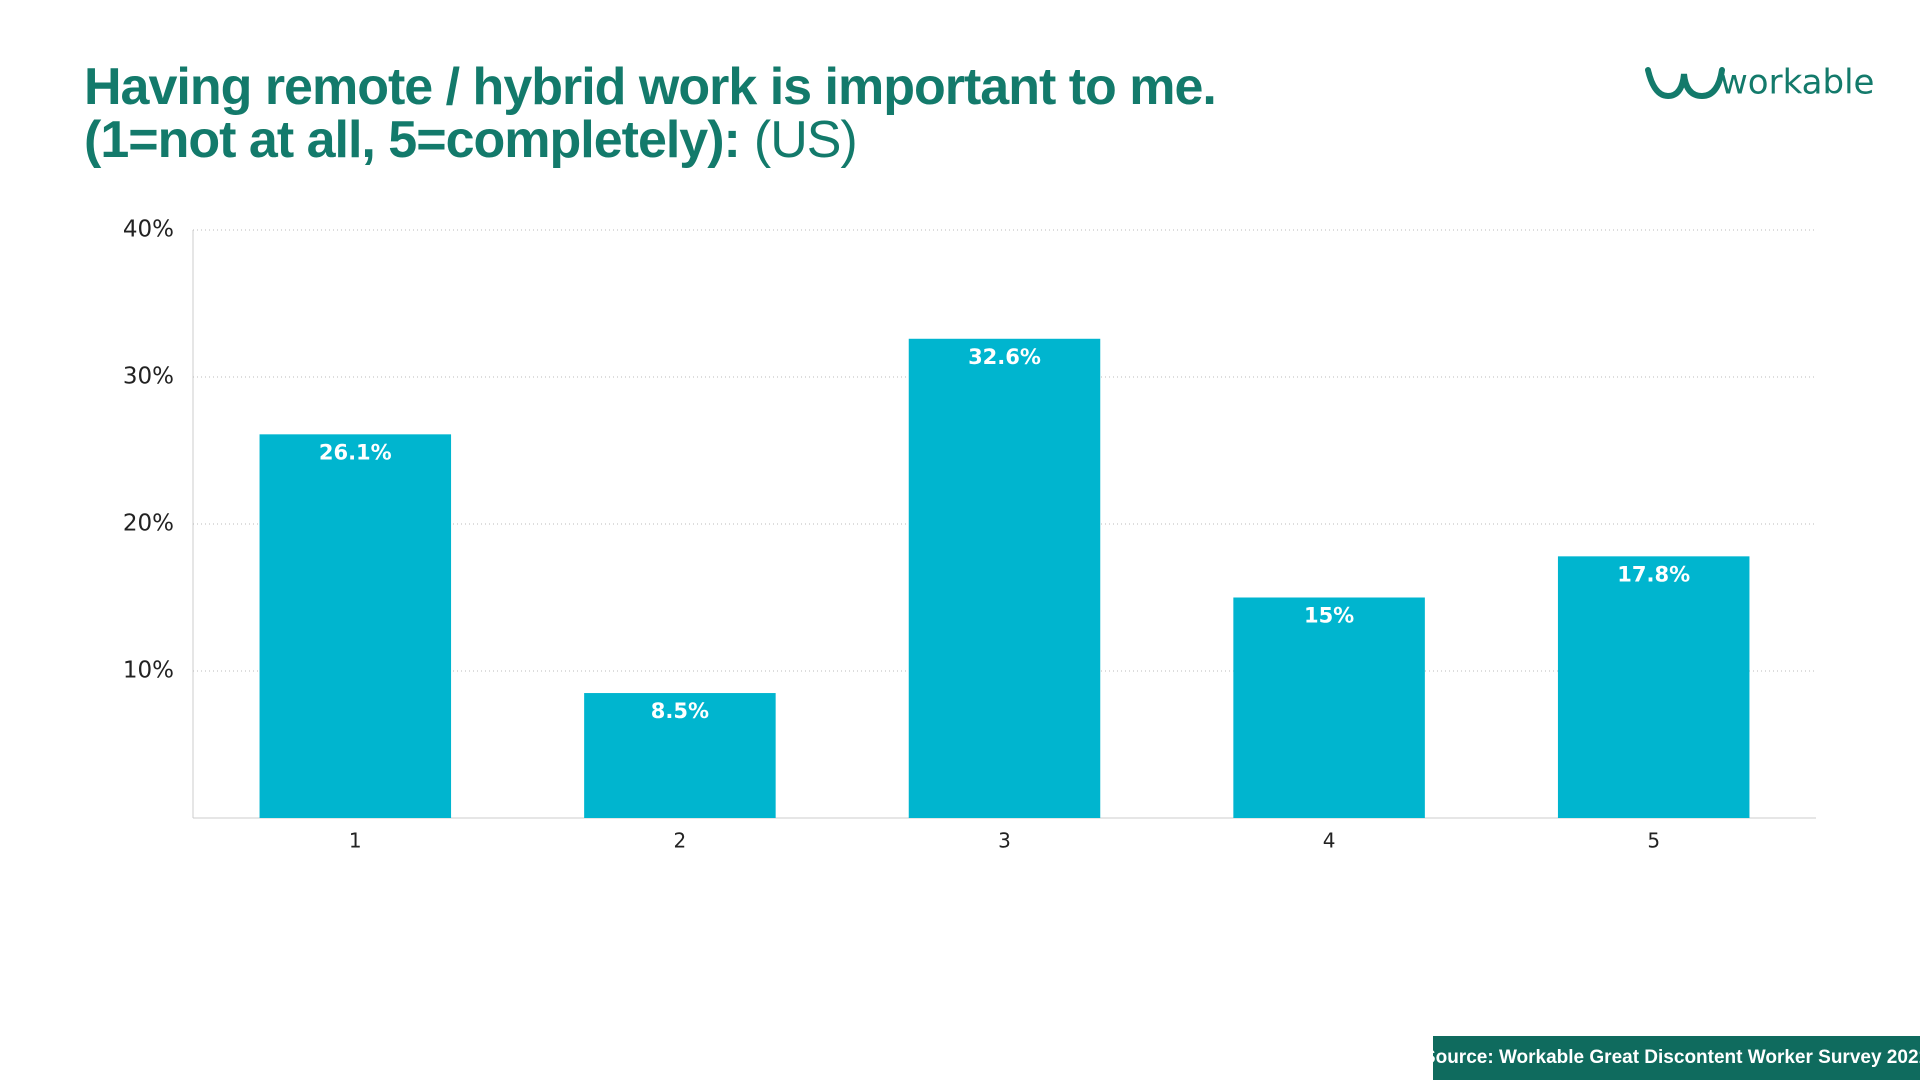  What do you see at coordinates (1653, 574) in the screenshot?
I see `data-label: 17.8%` at bounding box center [1653, 574].